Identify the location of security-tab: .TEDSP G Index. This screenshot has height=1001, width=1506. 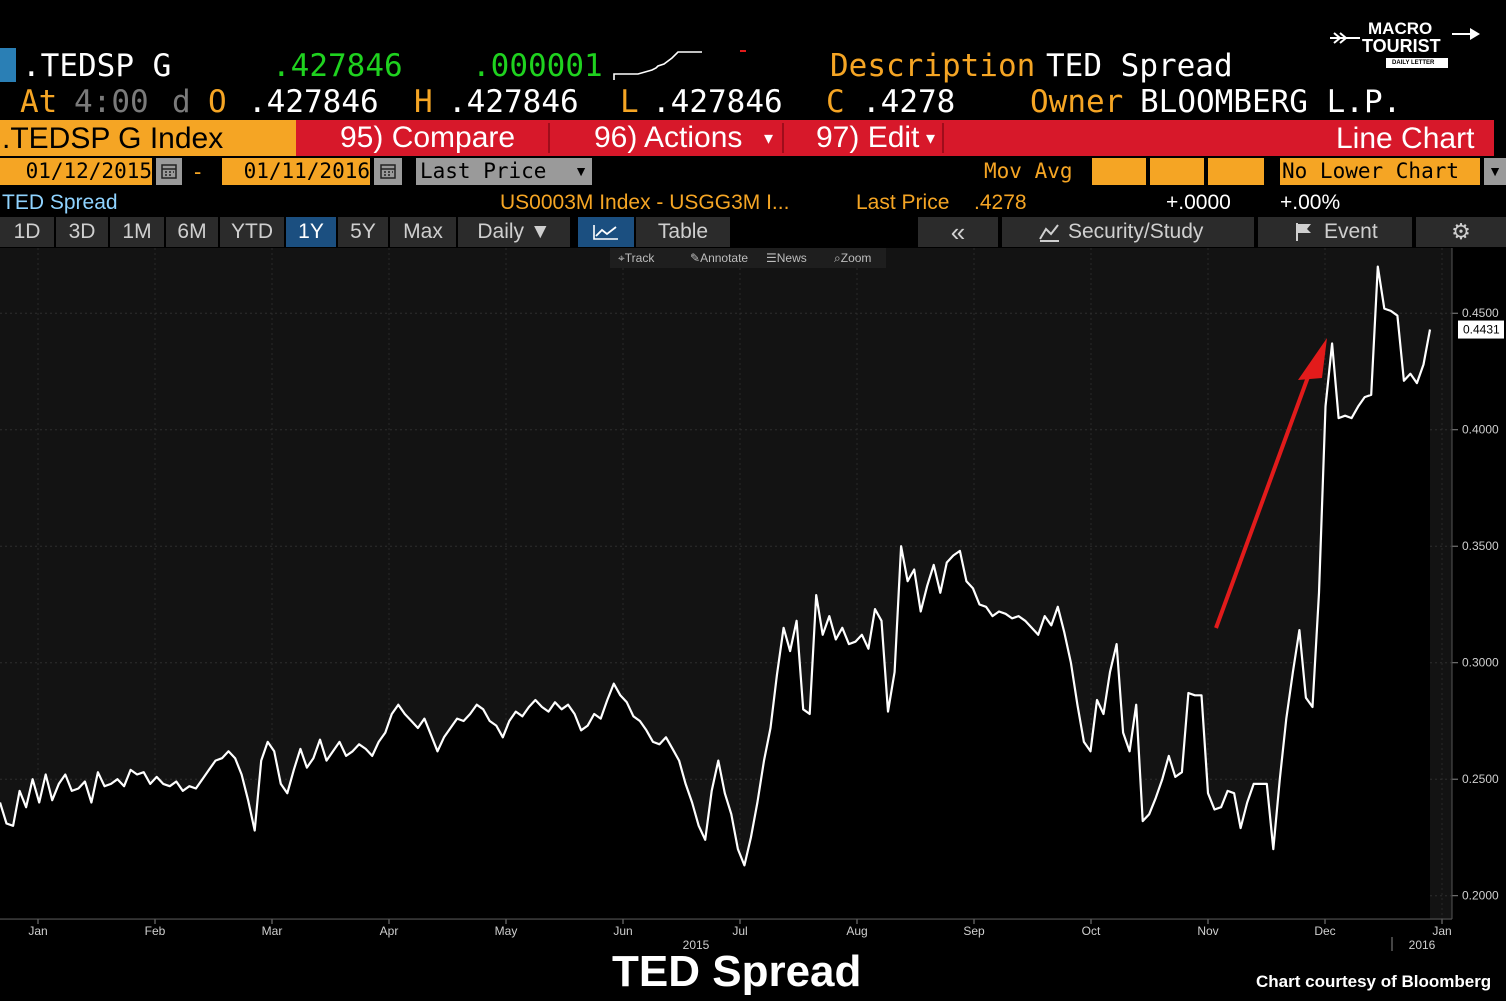
(148, 138).